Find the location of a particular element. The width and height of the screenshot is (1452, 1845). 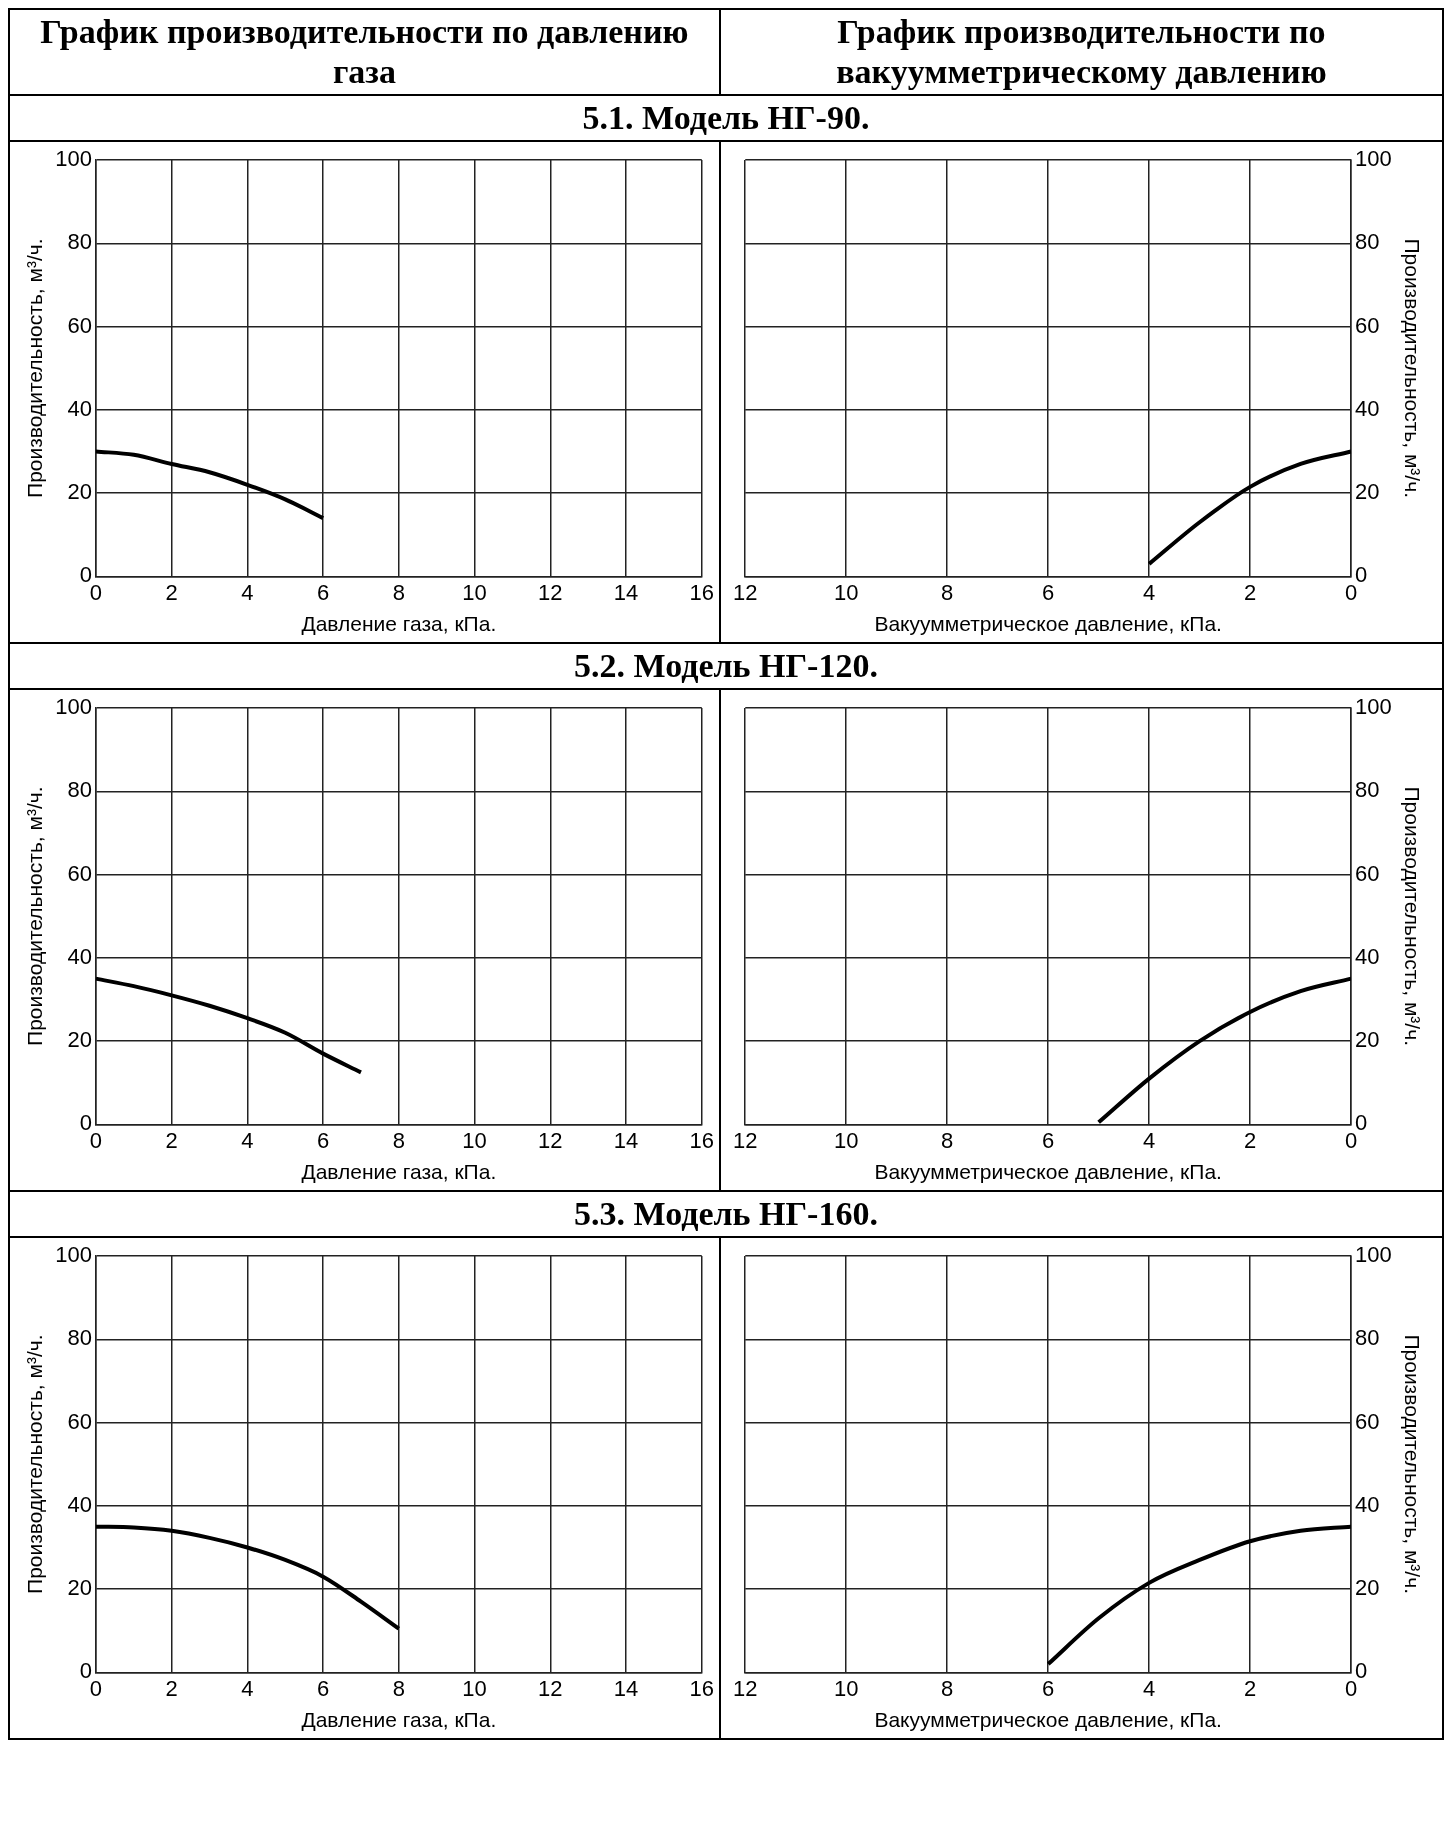

chart-subtitle: График производительности по вакуумметрическому давлению is located at coordinates (1081, 52).